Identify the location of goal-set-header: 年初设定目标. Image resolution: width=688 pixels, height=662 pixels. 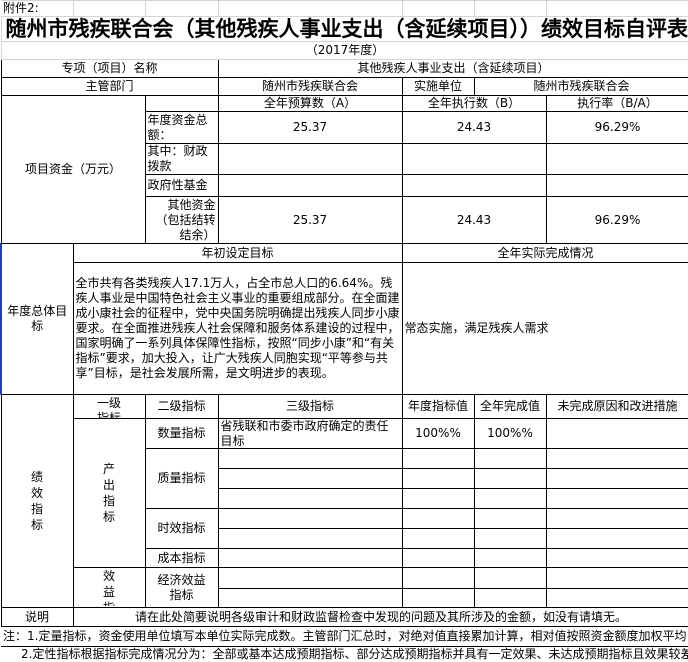
(237, 253).